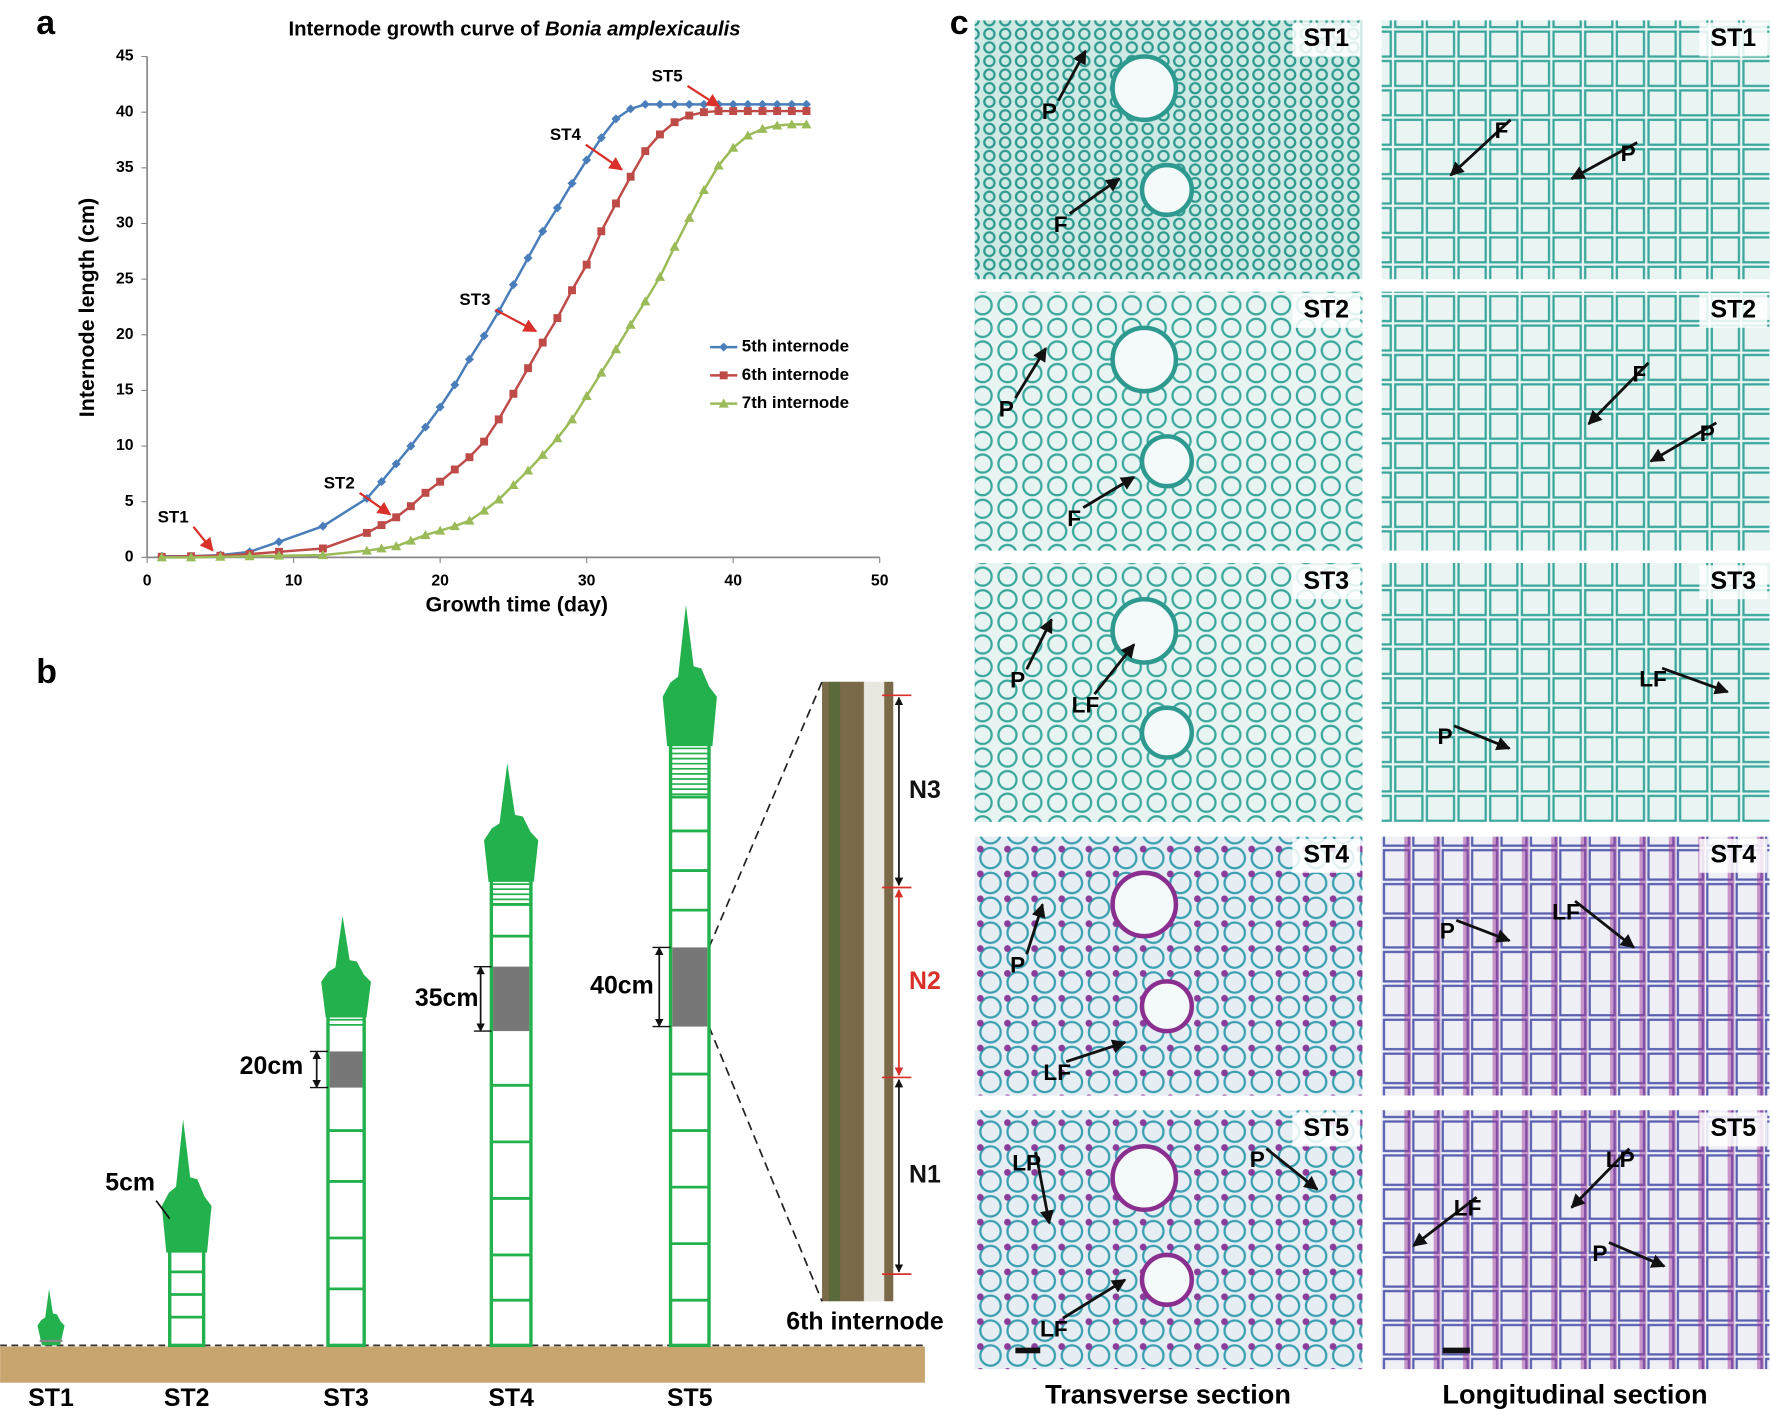 This screenshot has width=1773, height=1420. I want to click on stage-label: ST3, so click(346, 1398).